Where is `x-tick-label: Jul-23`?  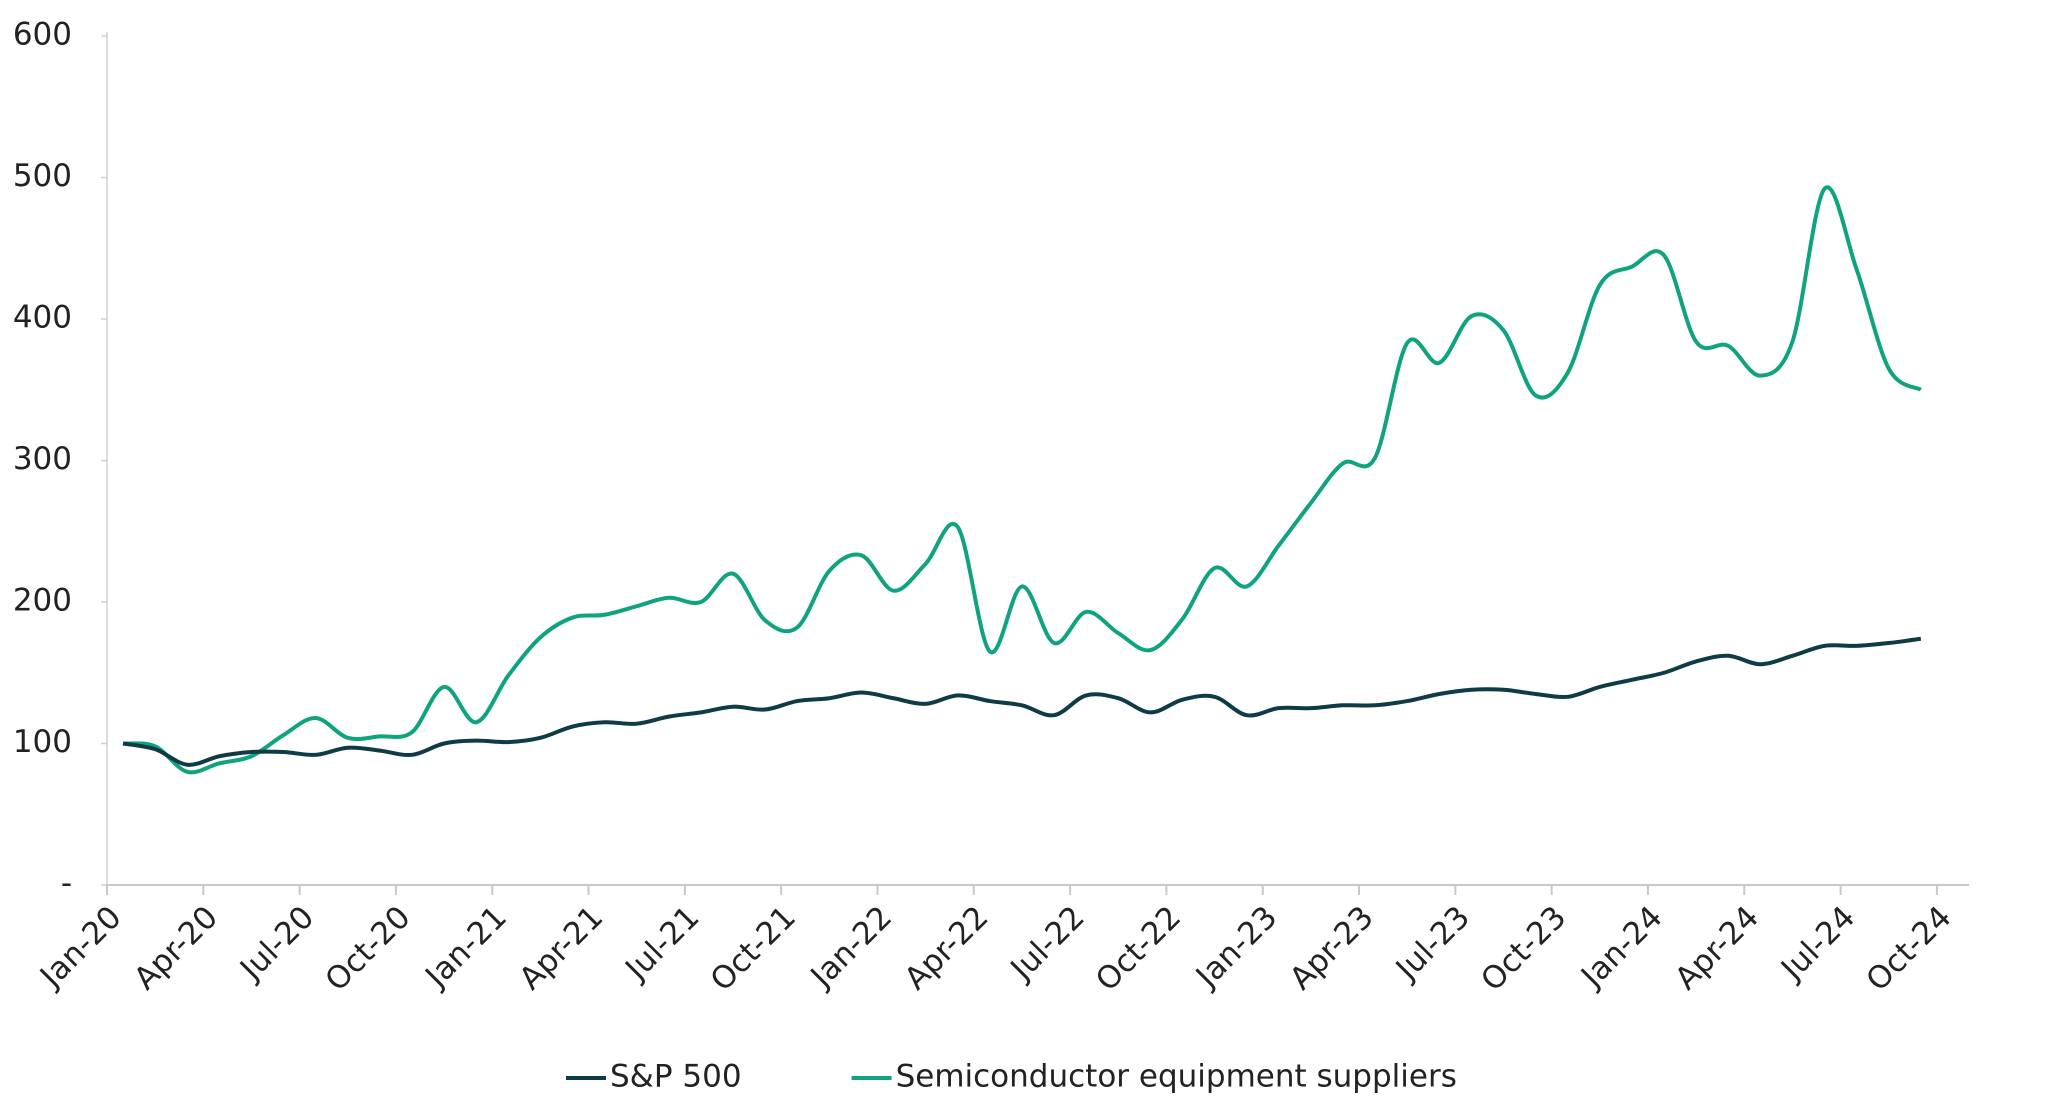 x-tick-label: Jul-23 is located at coordinates (1432, 943).